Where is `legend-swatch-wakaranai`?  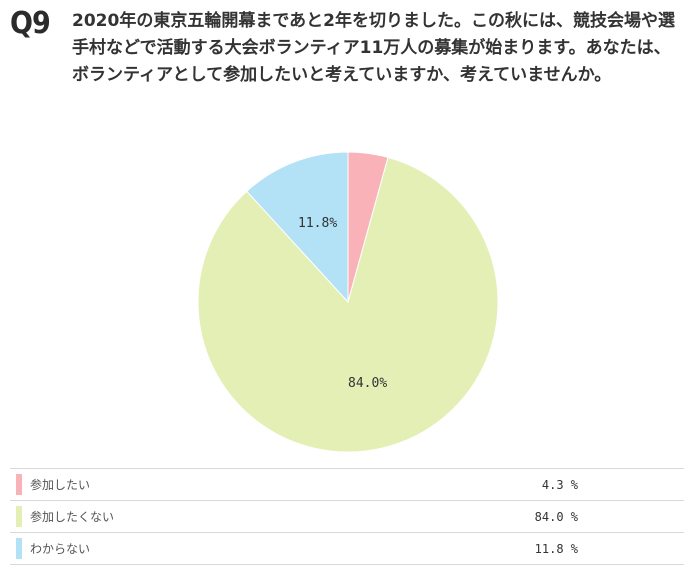
legend-swatch-wakaranai is located at coordinates (19, 548).